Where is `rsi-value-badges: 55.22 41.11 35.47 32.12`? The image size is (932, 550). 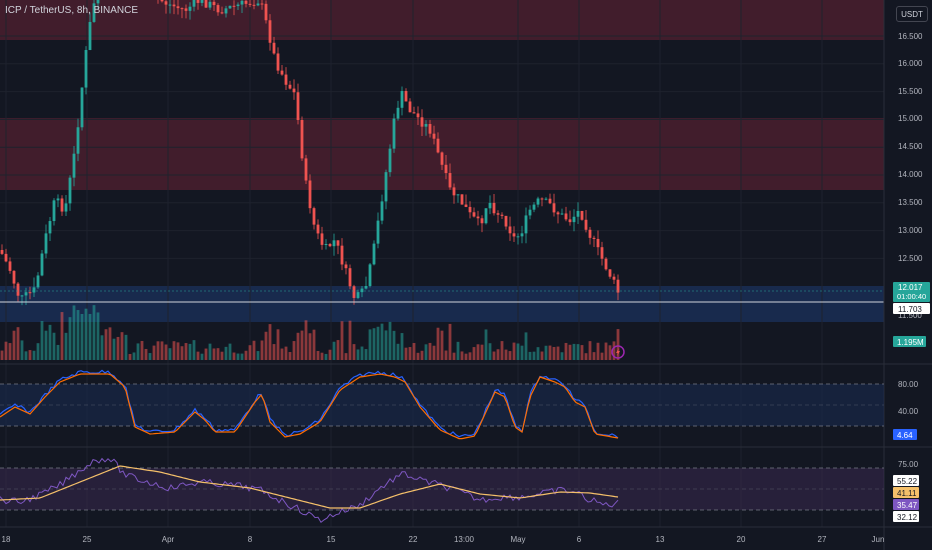
rsi-value-badges: 55.22 41.11 35.47 32.12 is located at coordinates (906, 498).